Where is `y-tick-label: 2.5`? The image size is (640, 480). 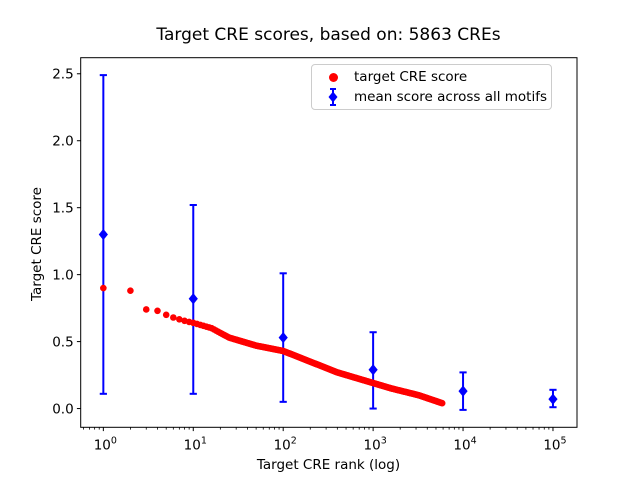 y-tick-label: 2.5 is located at coordinates (62, 75).